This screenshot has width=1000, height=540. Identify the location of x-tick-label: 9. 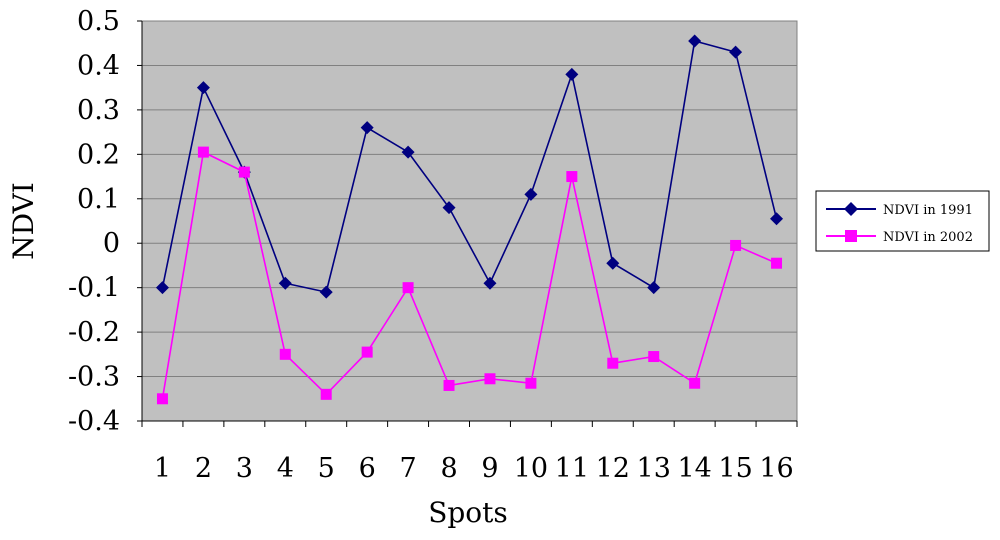
(489, 468).